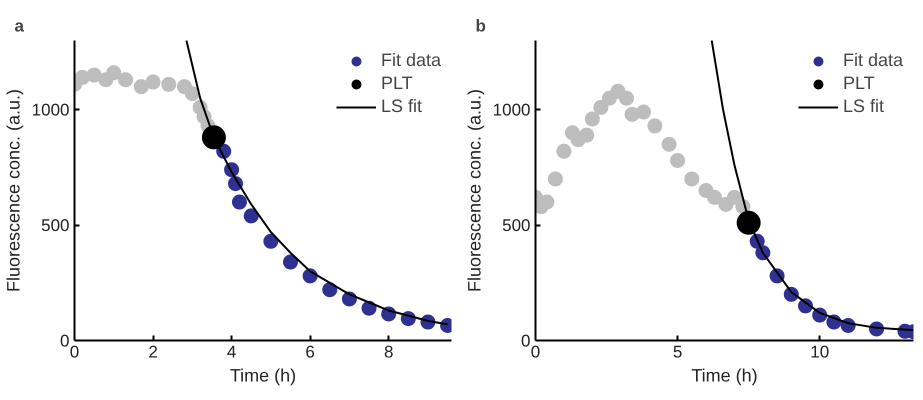 This screenshot has width=923, height=400. I want to click on x-tick-label: 8, so click(389, 352).